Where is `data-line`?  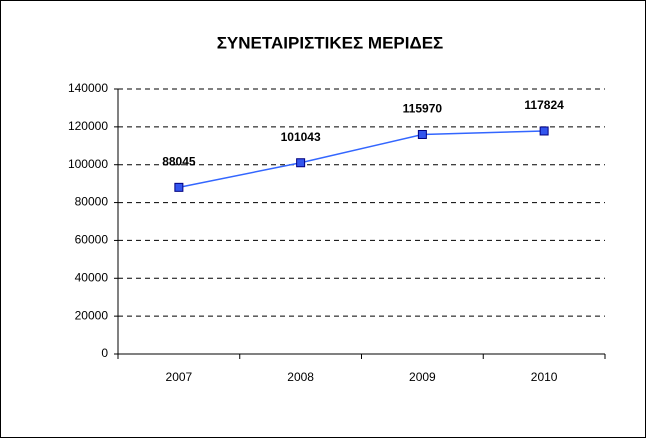 data-line is located at coordinates (361, 159).